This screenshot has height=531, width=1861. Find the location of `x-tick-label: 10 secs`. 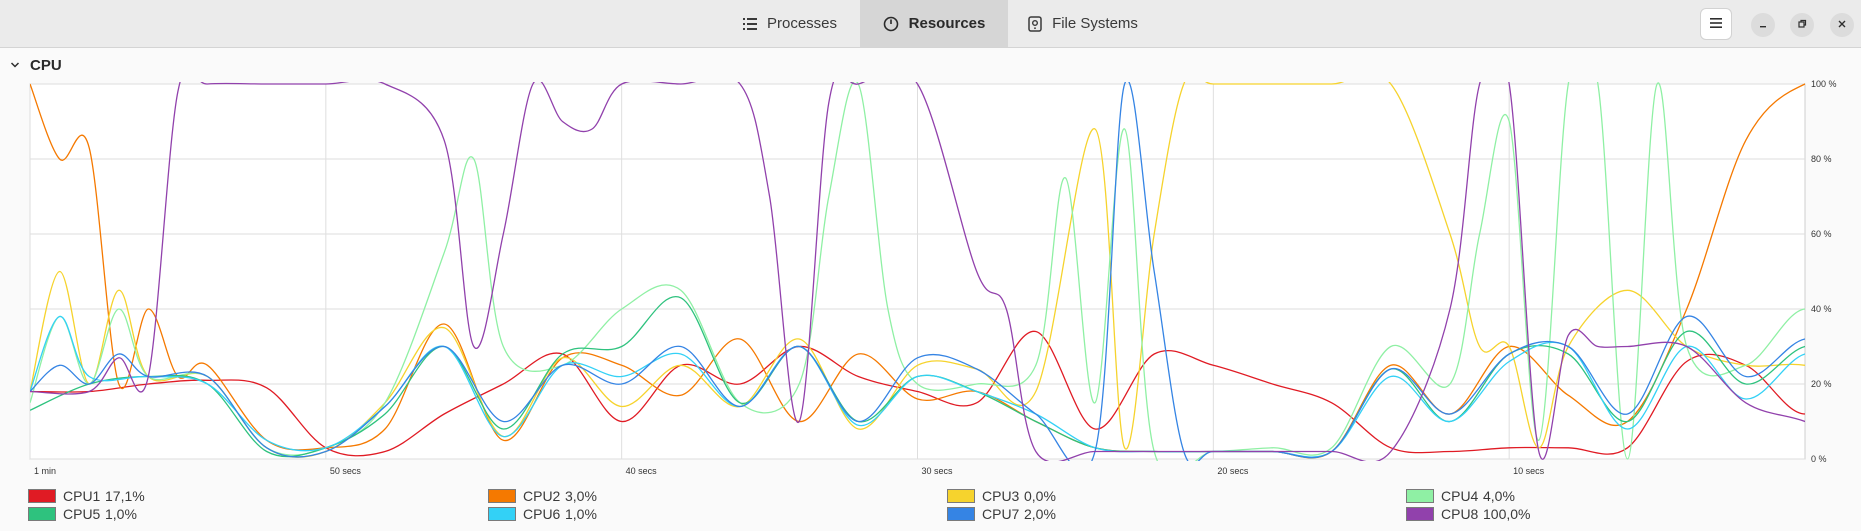

x-tick-label: 10 secs is located at coordinates (1529, 471).